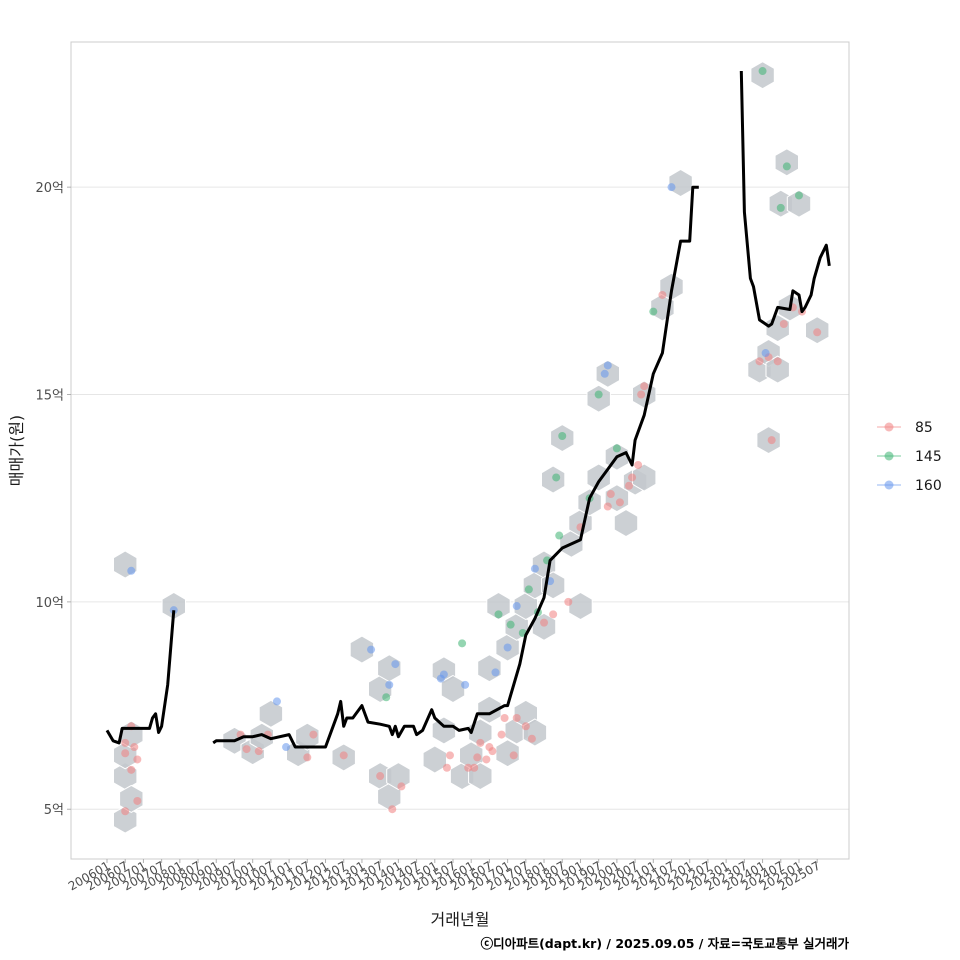 The height and width of the screenshot is (960, 960). Describe the element at coordinates (928, 486) in the screenshot. I see `legend-label: 160` at that location.